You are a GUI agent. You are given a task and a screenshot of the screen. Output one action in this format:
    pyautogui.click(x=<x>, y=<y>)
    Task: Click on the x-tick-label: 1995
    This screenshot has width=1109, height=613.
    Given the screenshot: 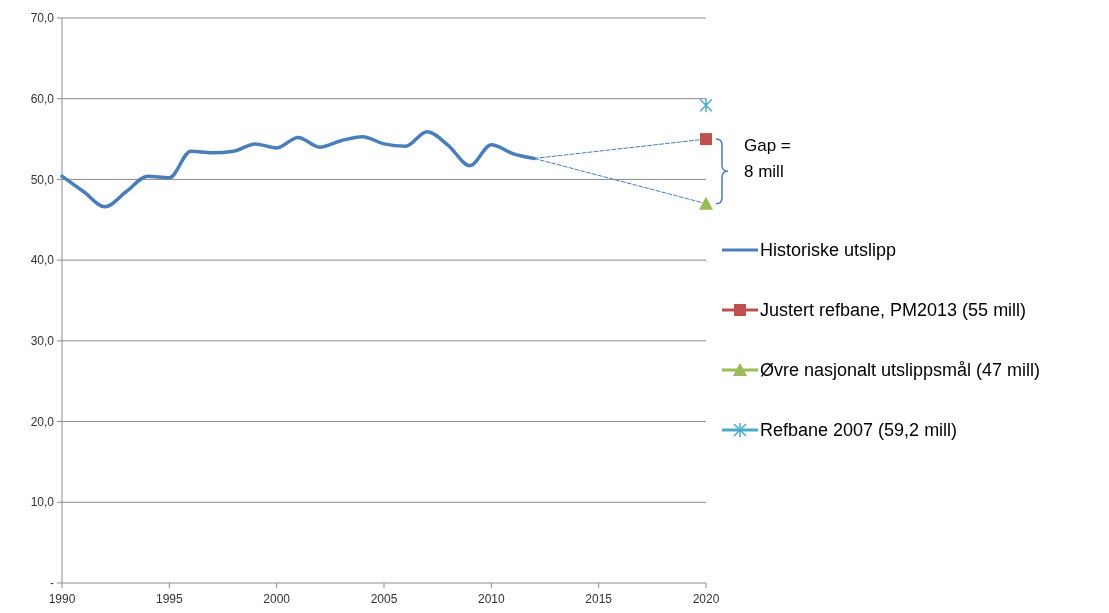 What is the action you would take?
    pyautogui.click(x=169, y=599)
    